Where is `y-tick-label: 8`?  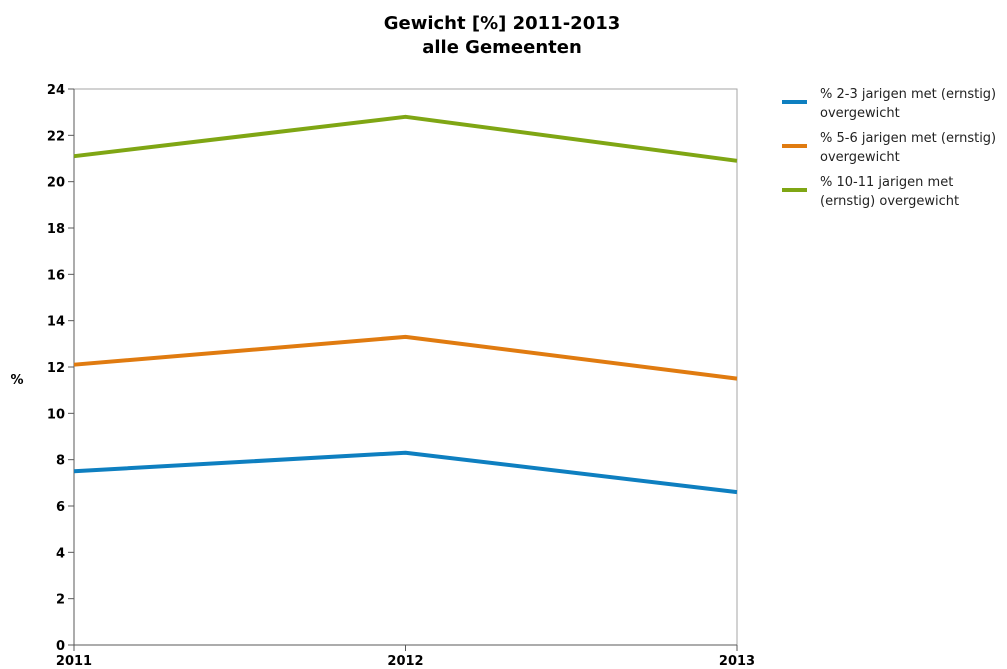 y-tick-label: 8 is located at coordinates (60, 461).